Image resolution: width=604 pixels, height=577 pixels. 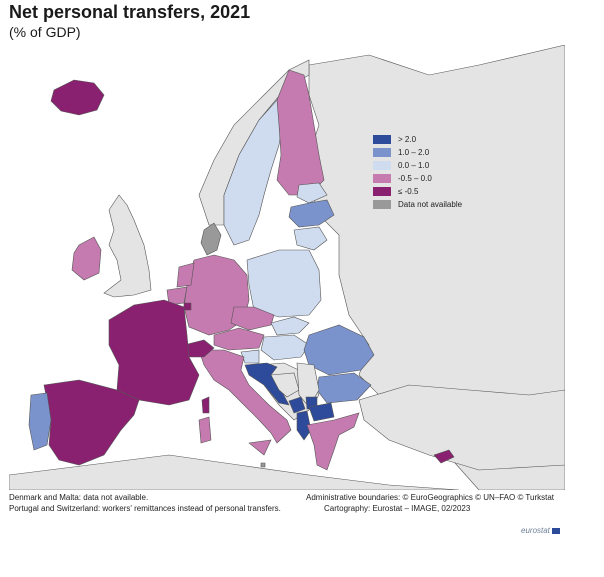 What do you see at coordinates (290, 326) in the screenshot?
I see `slovakia` at bounding box center [290, 326].